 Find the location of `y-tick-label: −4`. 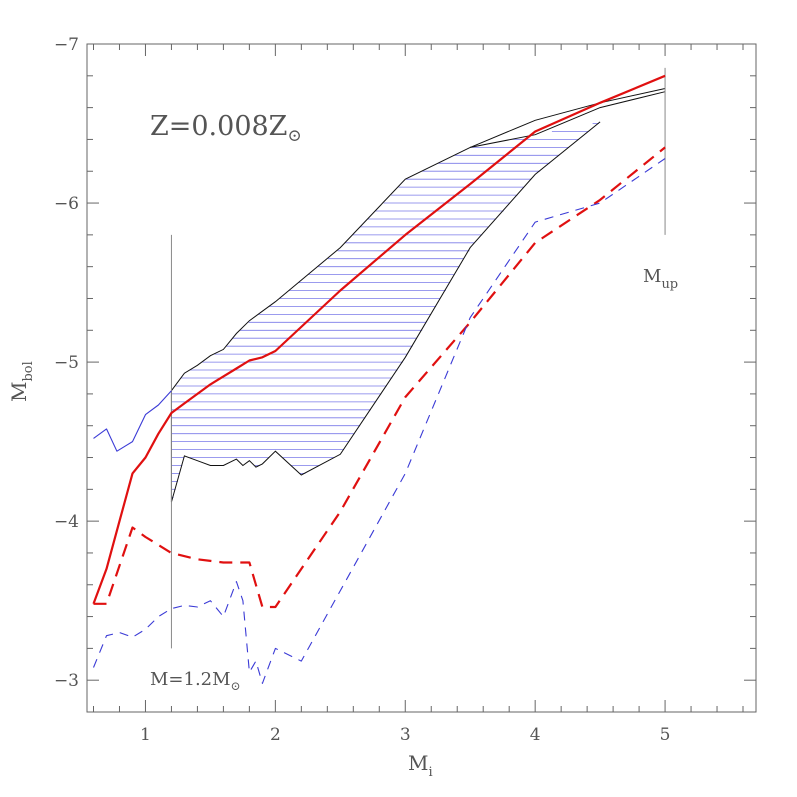

y-tick-label: −4 is located at coordinates (66, 522).